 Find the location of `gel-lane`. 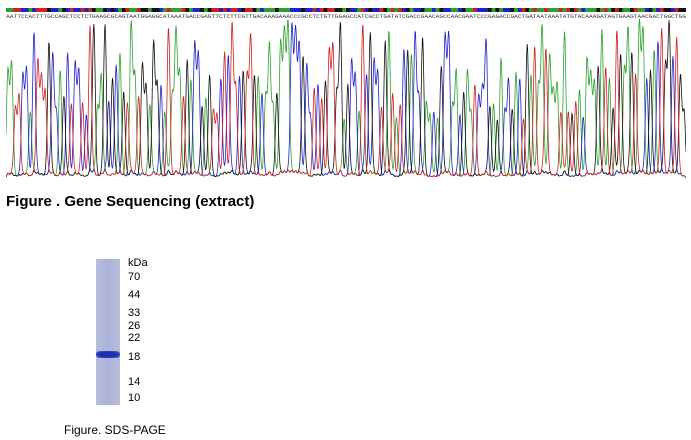

gel-lane is located at coordinates (108, 332).